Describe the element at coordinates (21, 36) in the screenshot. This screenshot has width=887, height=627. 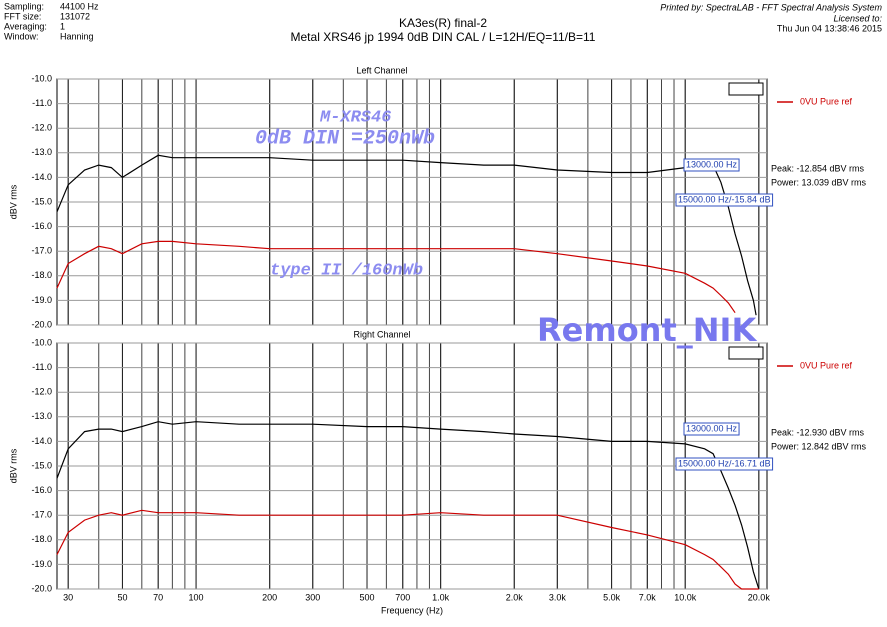
I see `info-key: Window:` at that location.